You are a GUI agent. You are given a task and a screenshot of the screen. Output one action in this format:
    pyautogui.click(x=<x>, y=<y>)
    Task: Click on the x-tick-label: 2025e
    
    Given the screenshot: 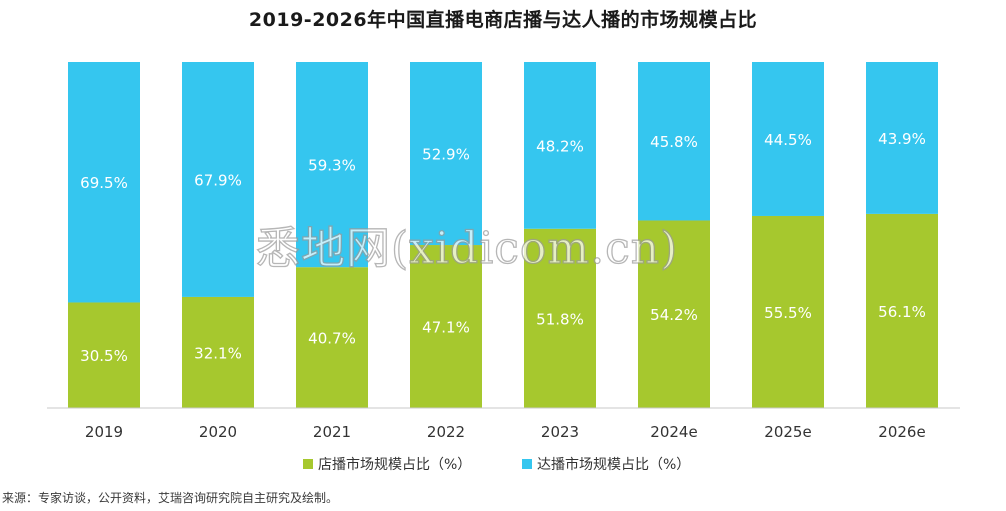 What is the action you would take?
    pyautogui.click(x=787, y=432)
    